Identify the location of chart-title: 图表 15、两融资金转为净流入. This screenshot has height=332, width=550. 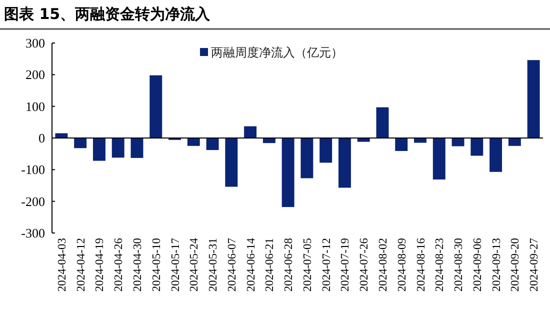
(108, 14).